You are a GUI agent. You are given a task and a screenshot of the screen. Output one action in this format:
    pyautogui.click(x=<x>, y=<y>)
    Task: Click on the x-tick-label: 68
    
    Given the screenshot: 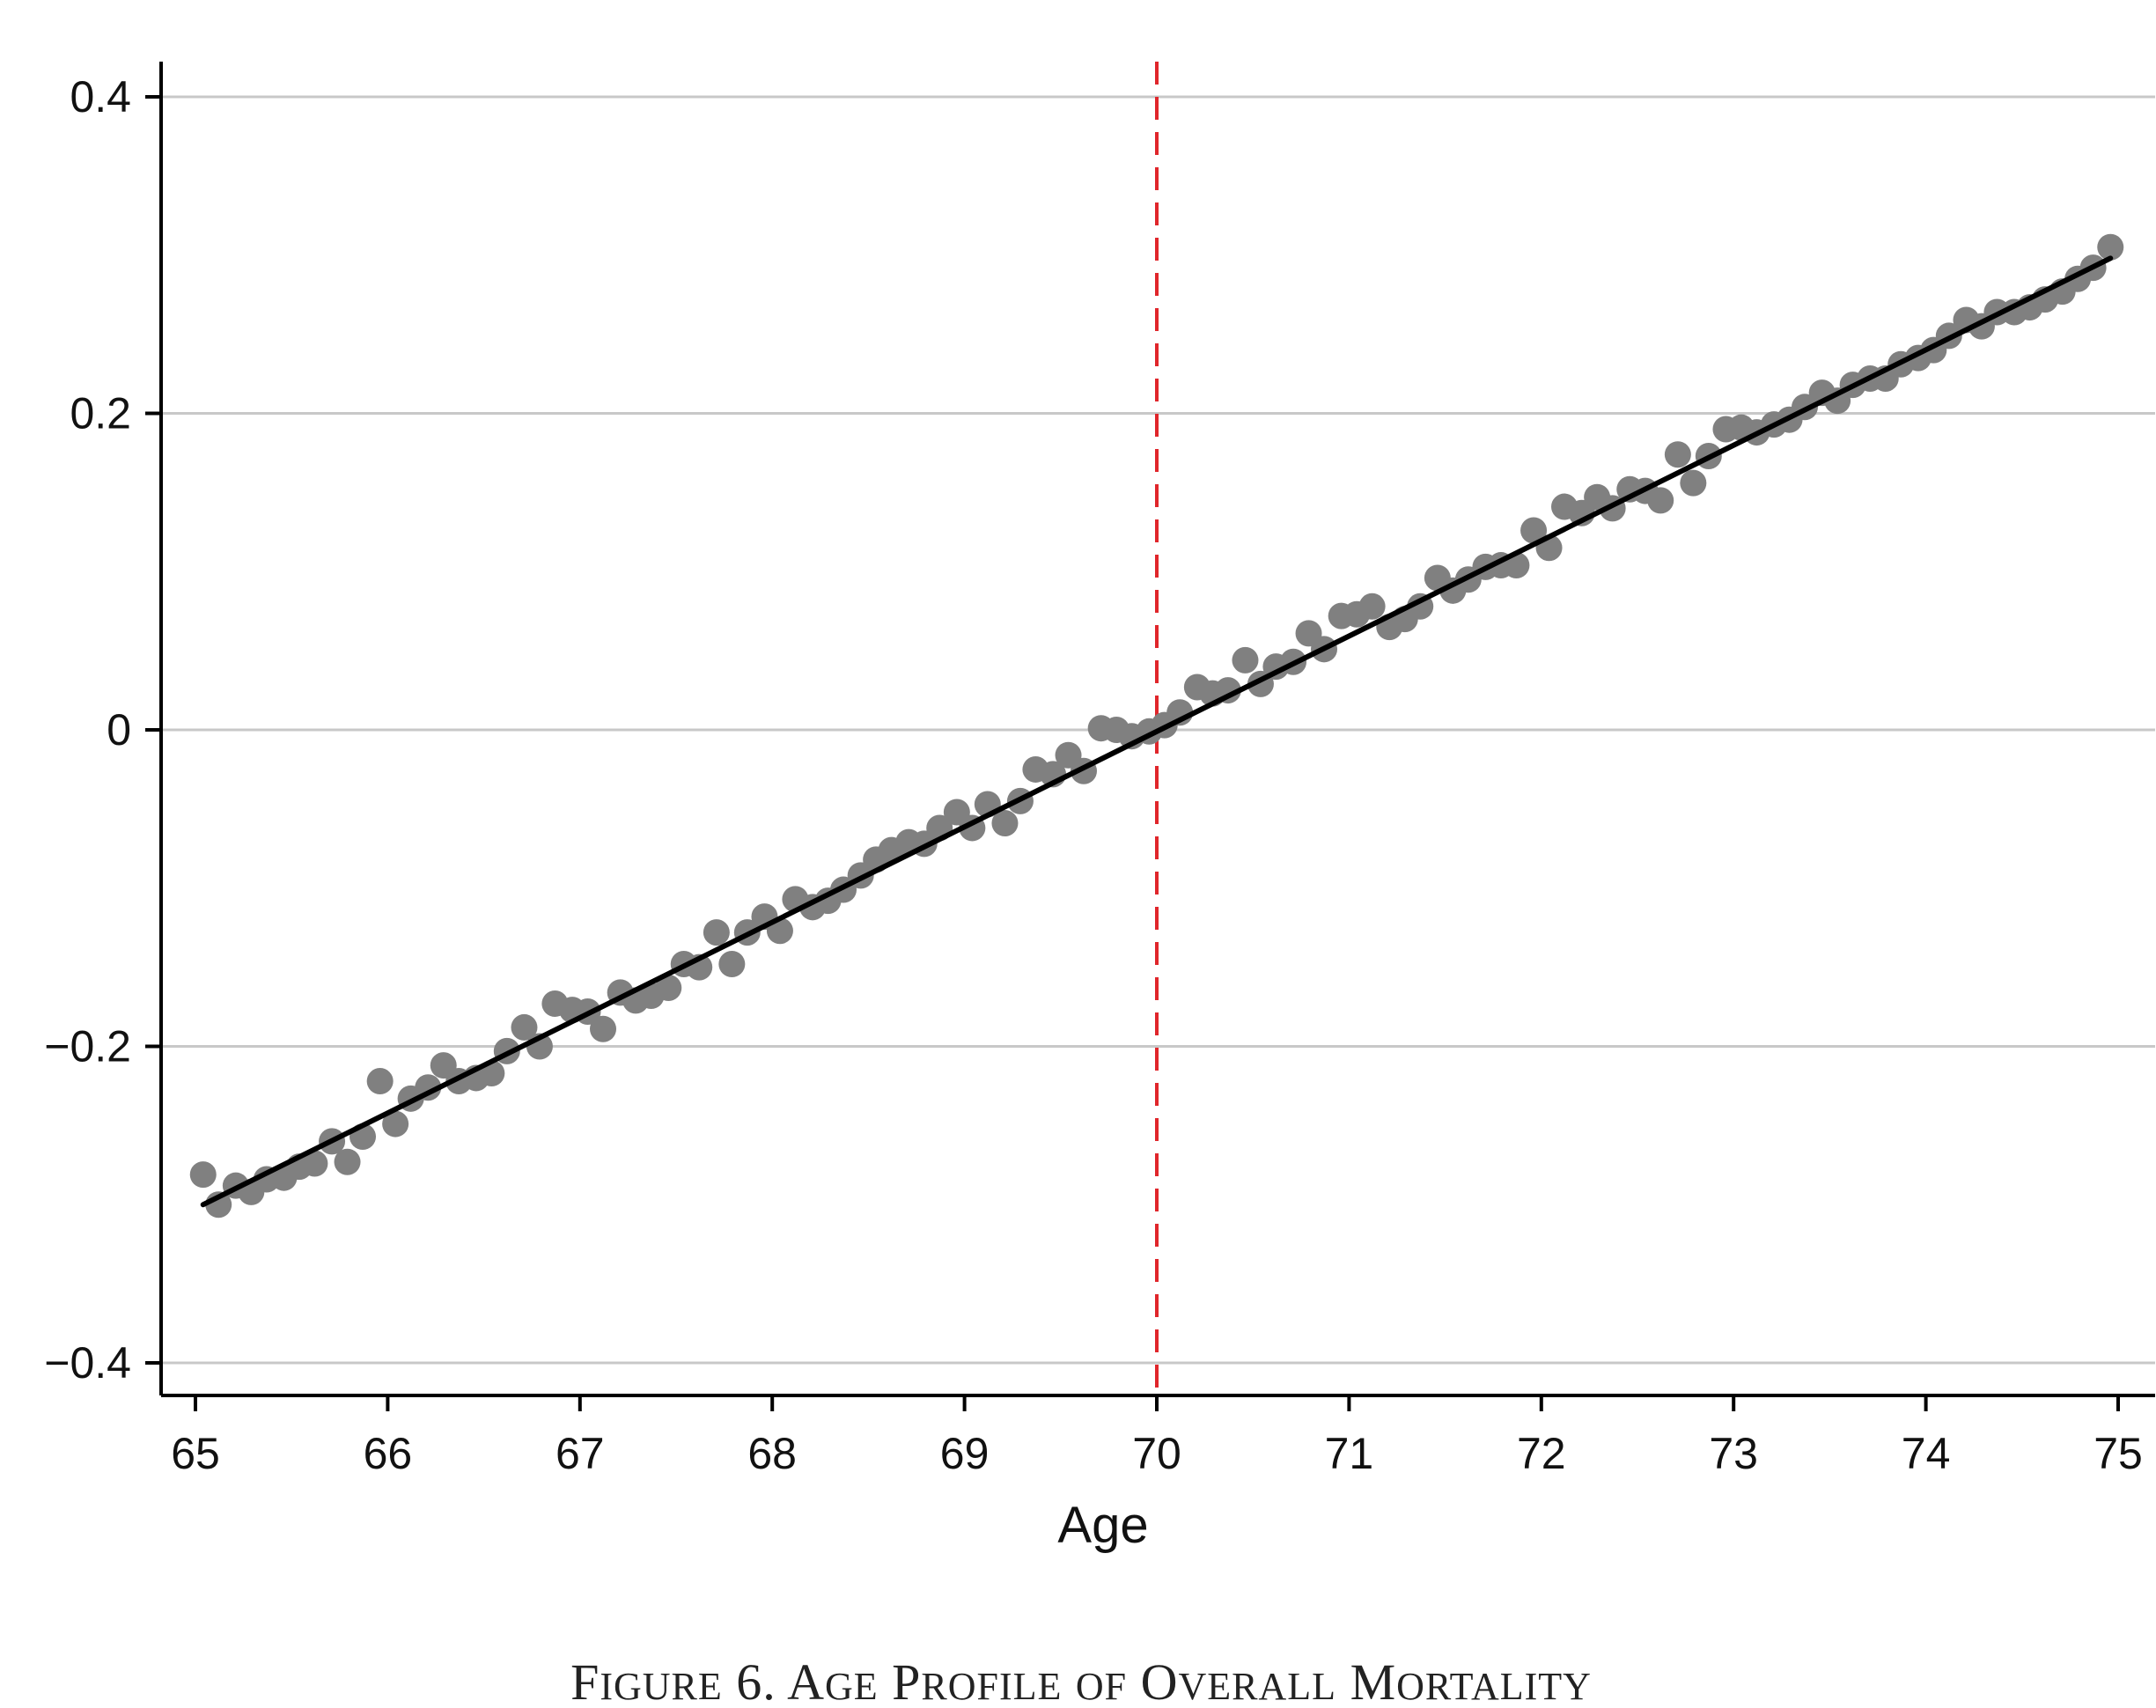 What is the action you would take?
    pyautogui.click(x=772, y=1453)
    